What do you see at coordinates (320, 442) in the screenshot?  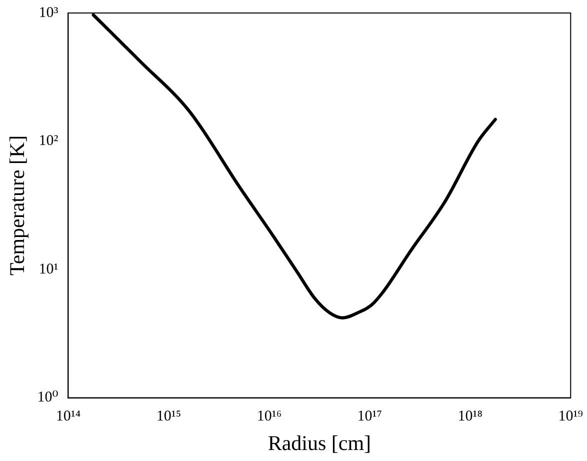 I see `x-axis-title: Radius [cm]` at bounding box center [320, 442].